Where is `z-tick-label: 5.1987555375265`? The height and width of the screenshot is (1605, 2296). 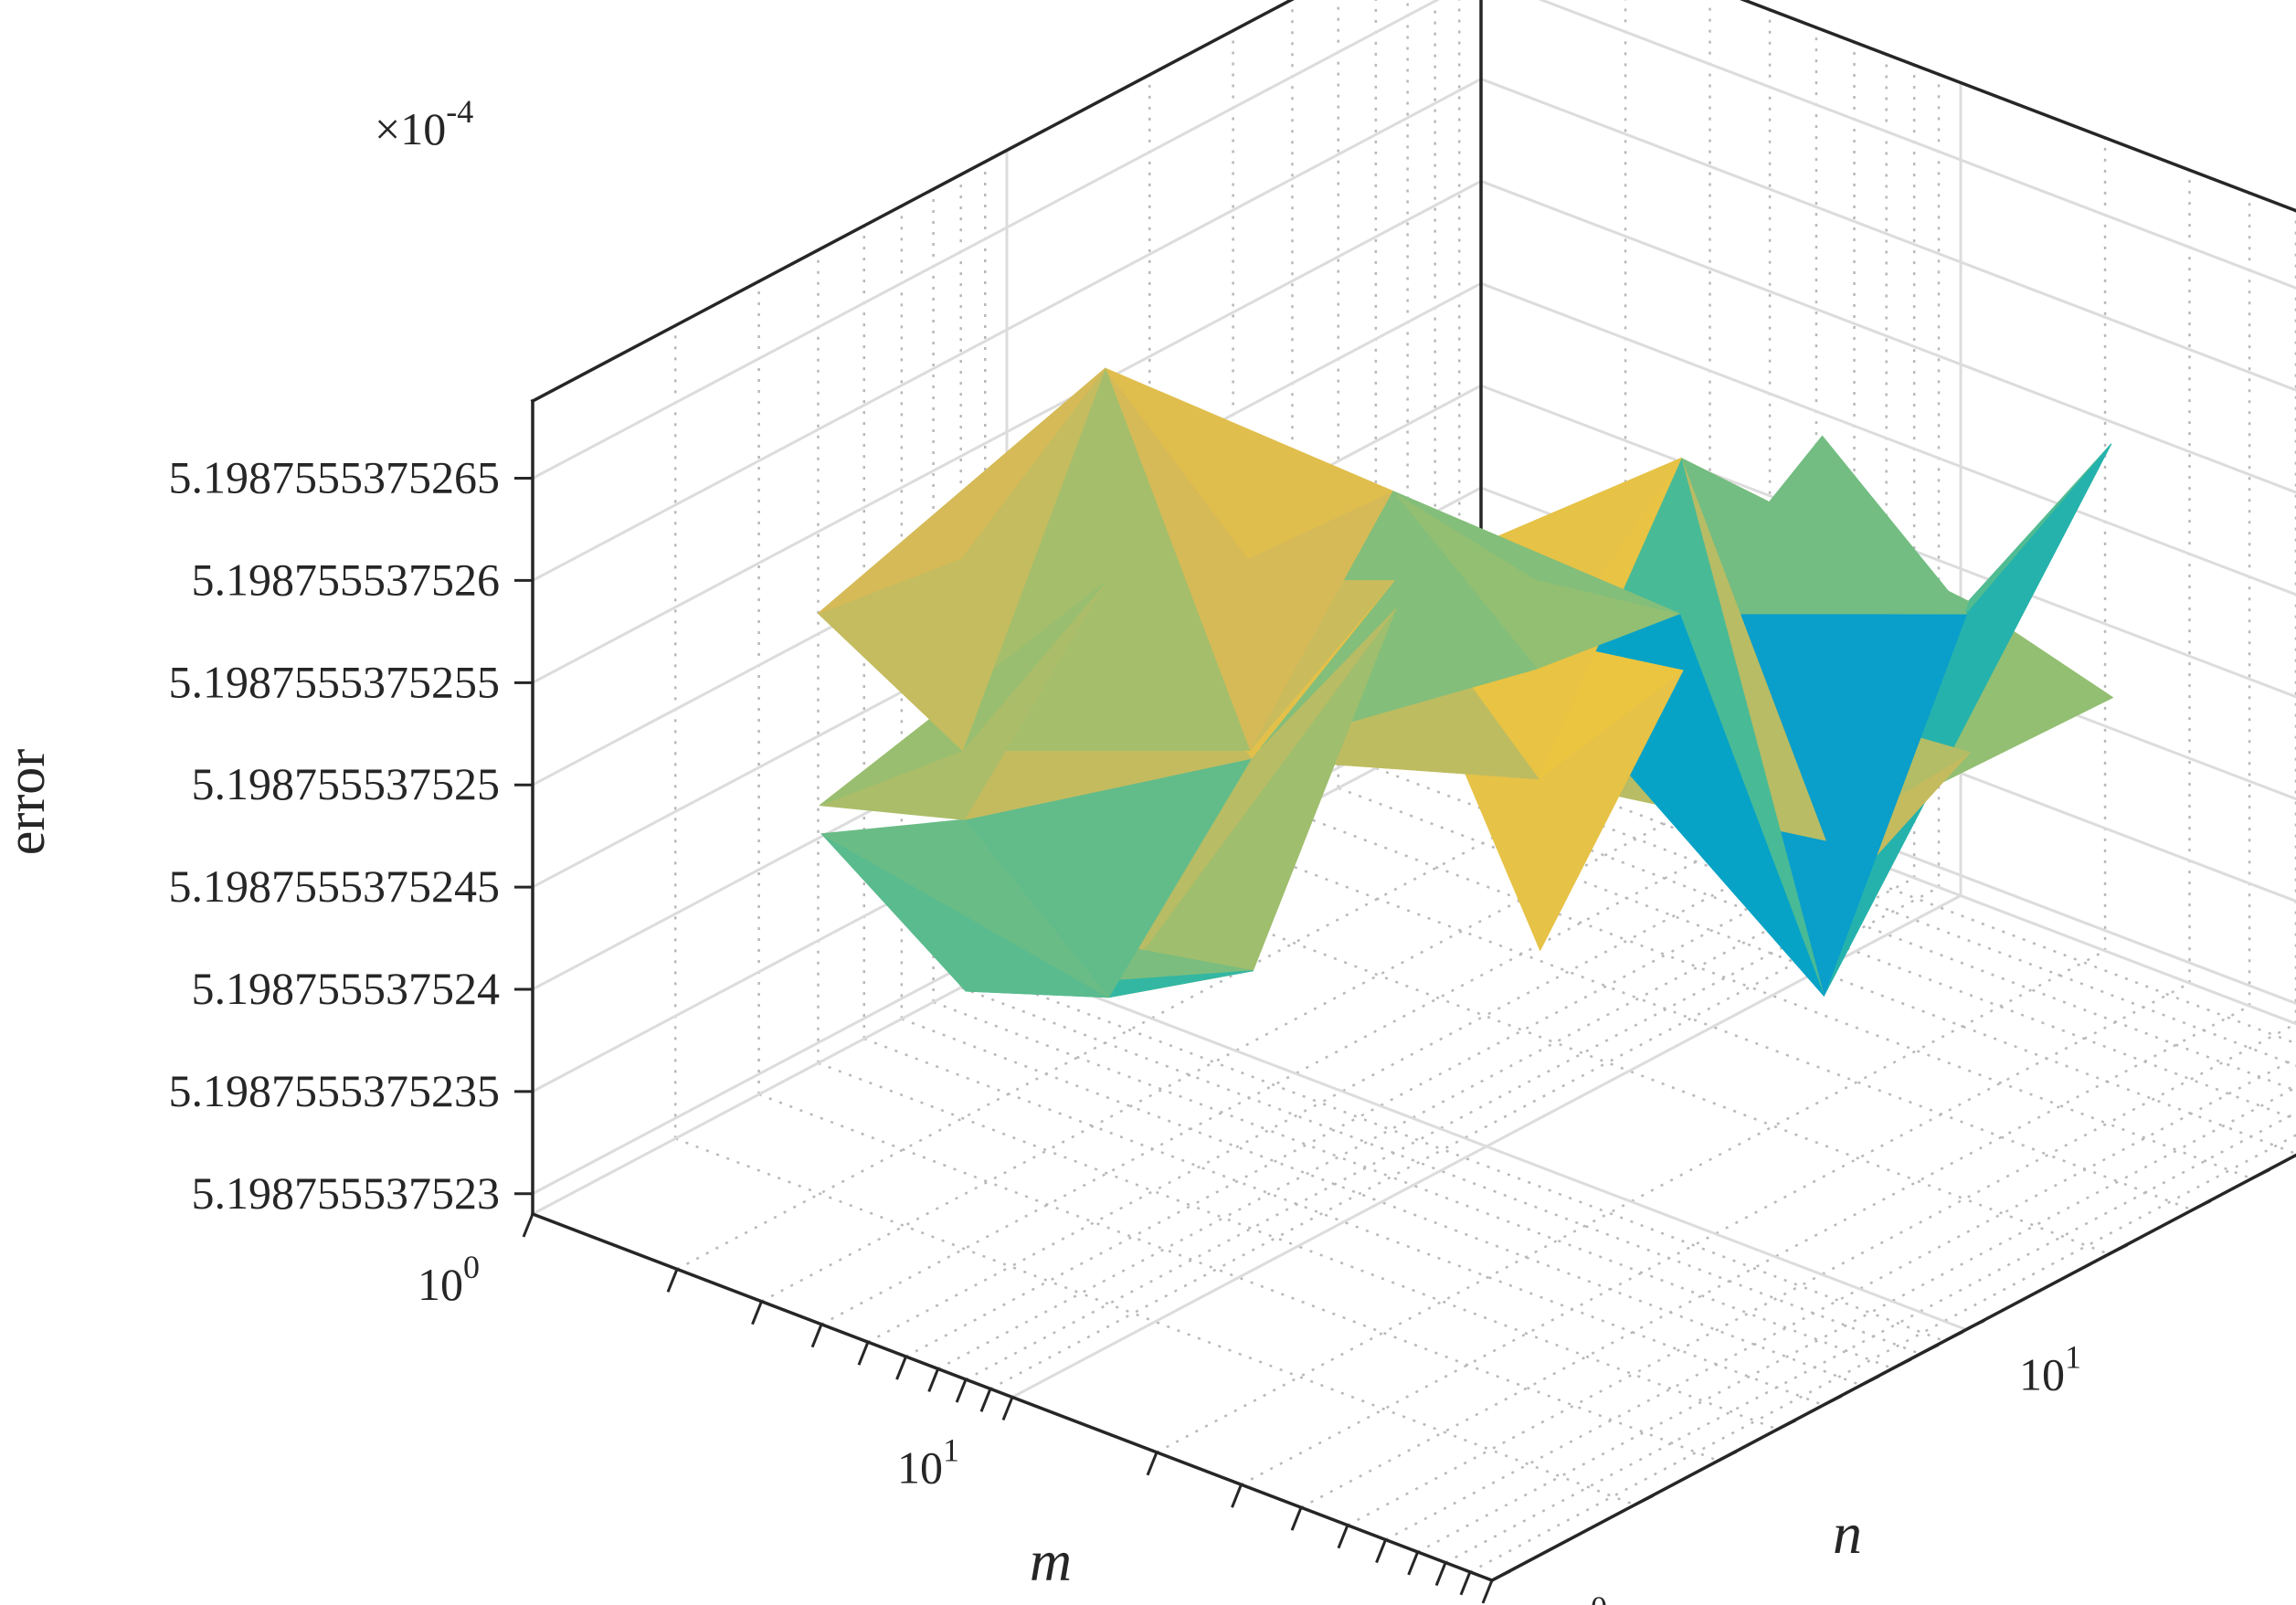 z-tick-label: 5.1987555375265 is located at coordinates (335, 477).